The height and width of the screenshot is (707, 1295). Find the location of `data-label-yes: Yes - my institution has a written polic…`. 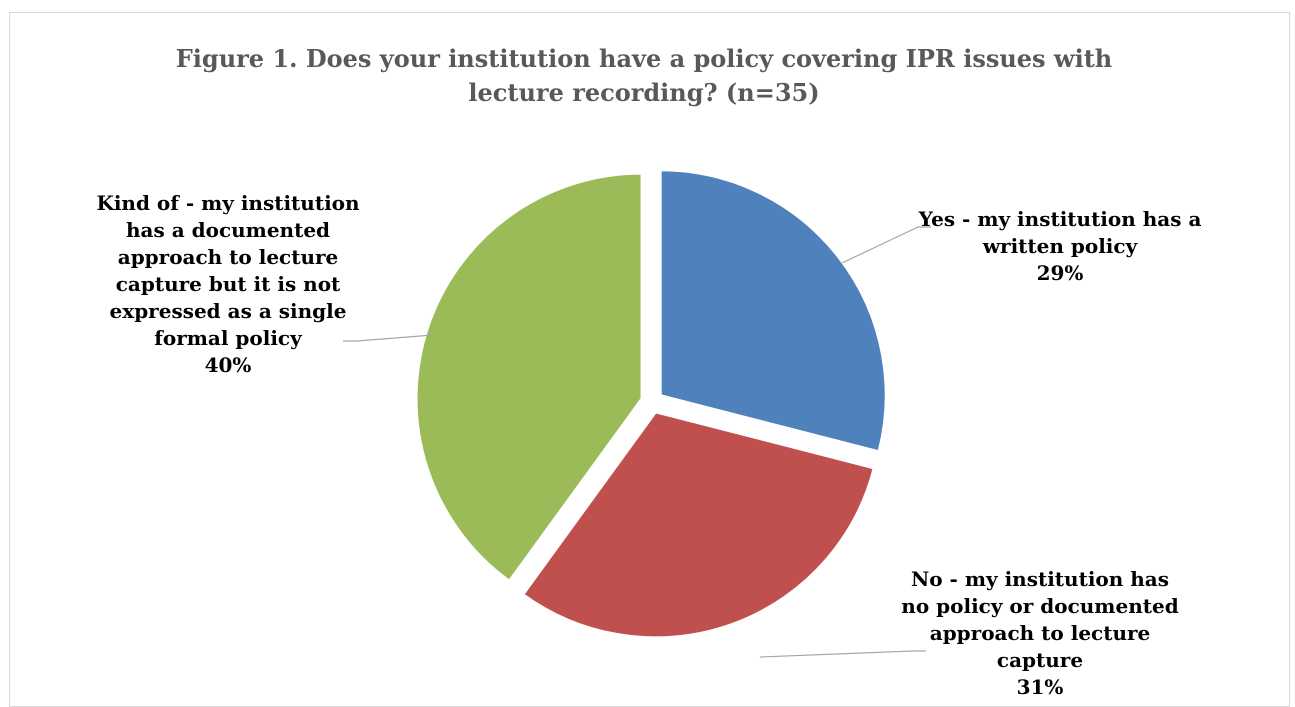

data-label-yes: Yes - my institution has a written polic… is located at coordinates (1060, 246).